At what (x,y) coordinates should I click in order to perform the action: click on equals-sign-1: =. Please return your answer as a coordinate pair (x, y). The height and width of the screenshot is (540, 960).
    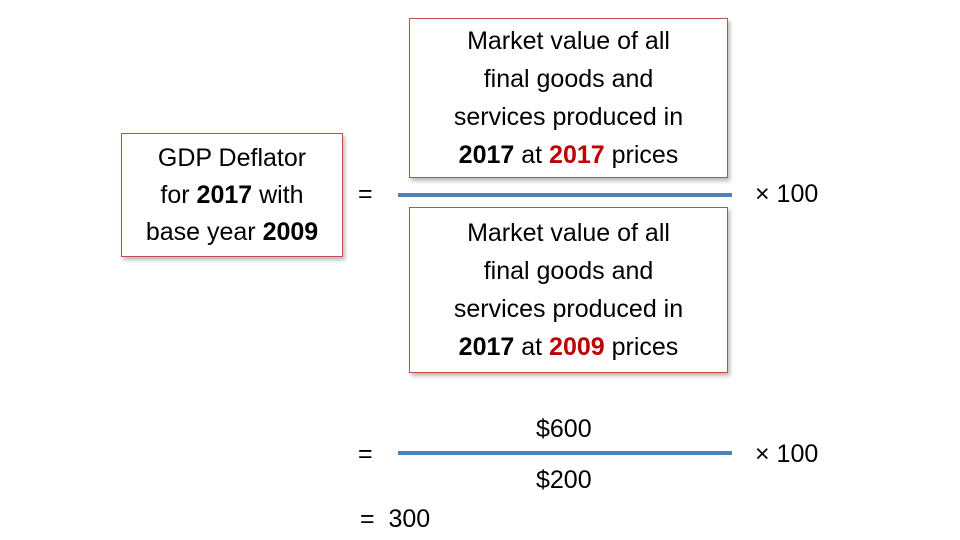
    Looking at the image, I should click on (365, 194).